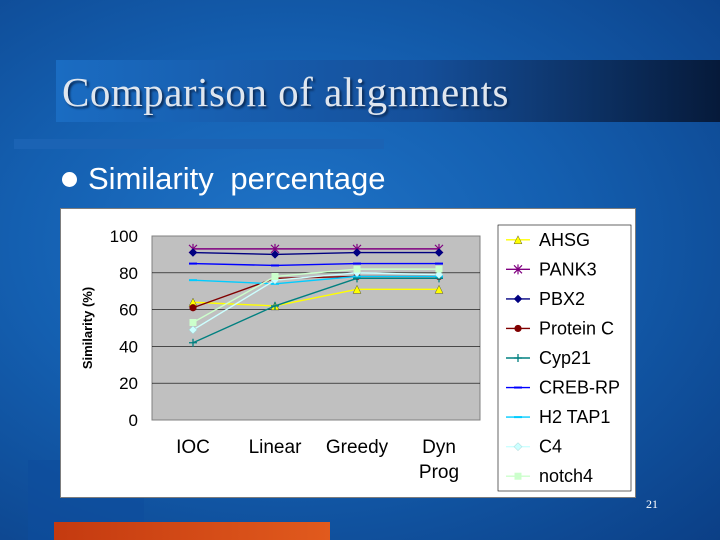 The height and width of the screenshot is (540, 720). I want to click on title-band, so click(388, 91).